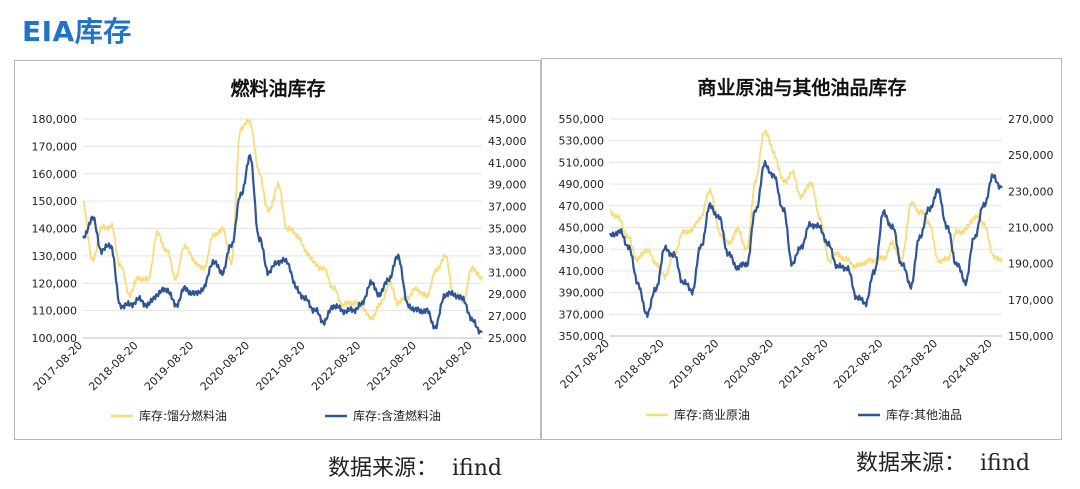  What do you see at coordinates (55, 119) in the screenshot?
I see `y-left-tick-label: 180,000` at bounding box center [55, 119].